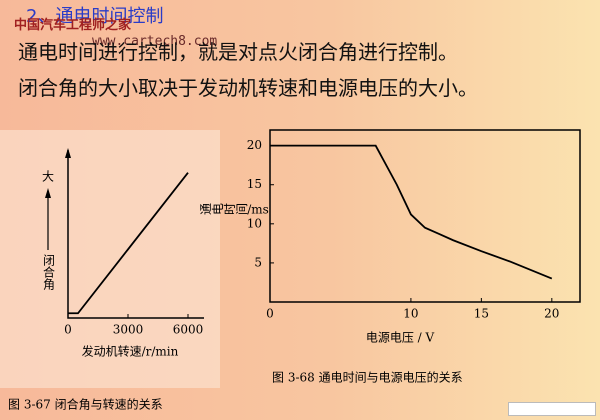 This screenshot has width=600, height=420. What do you see at coordinates (410, 314) in the screenshot?
I see `x-tick-label: 10` at bounding box center [410, 314].